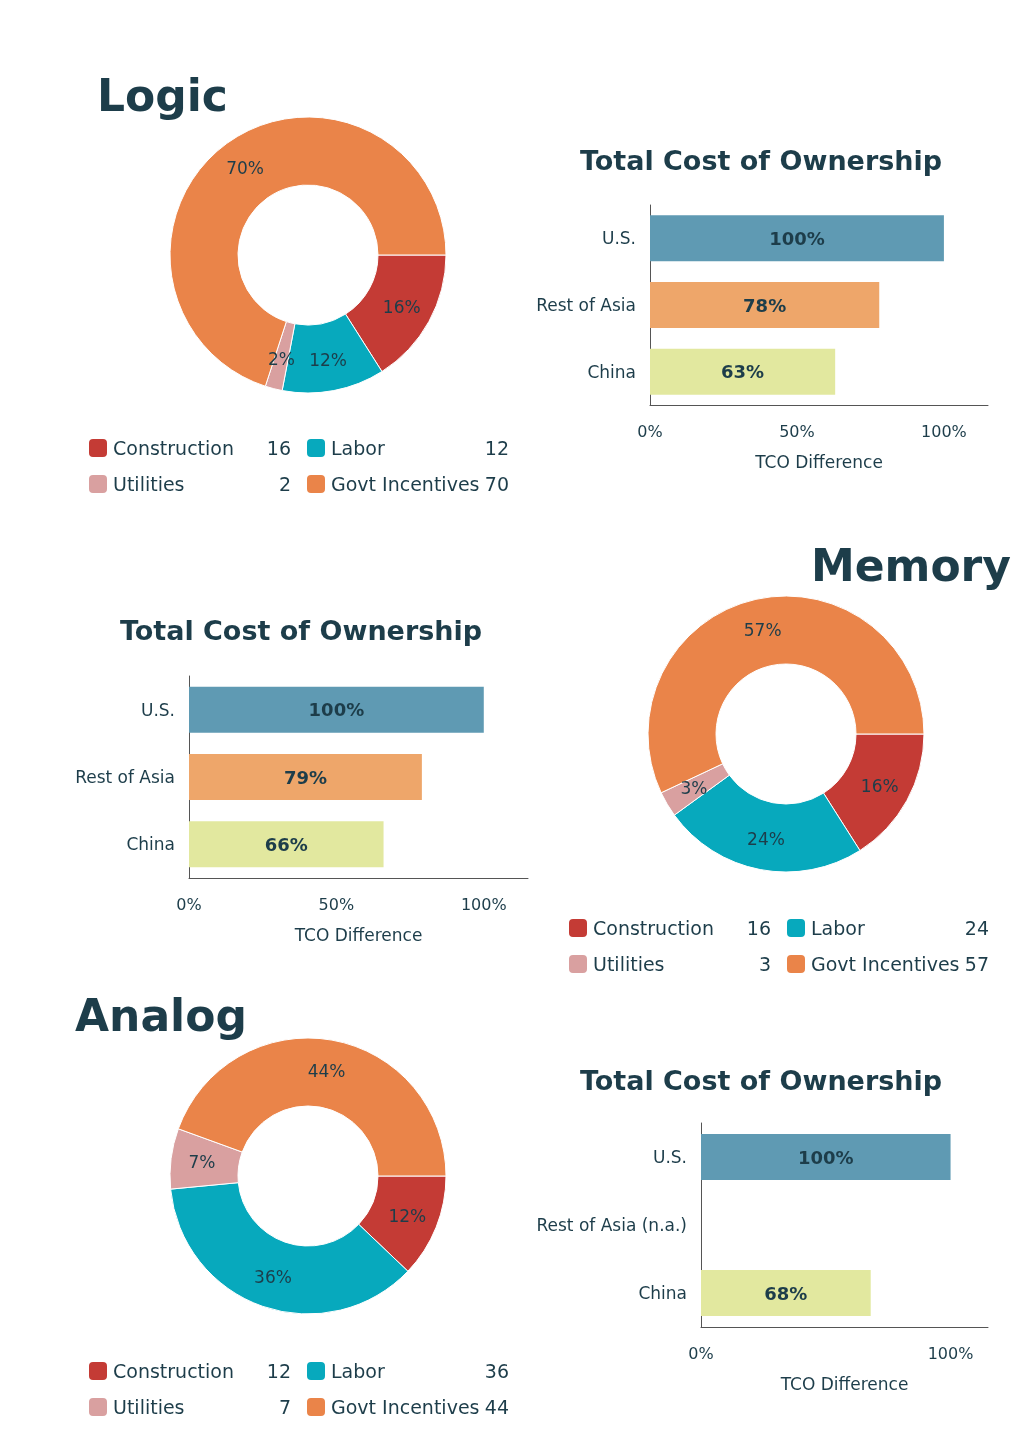 The height and width of the screenshot is (1455, 1036). What do you see at coordinates (161, 1015) in the screenshot?
I see `chart-title: Analog` at bounding box center [161, 1015].